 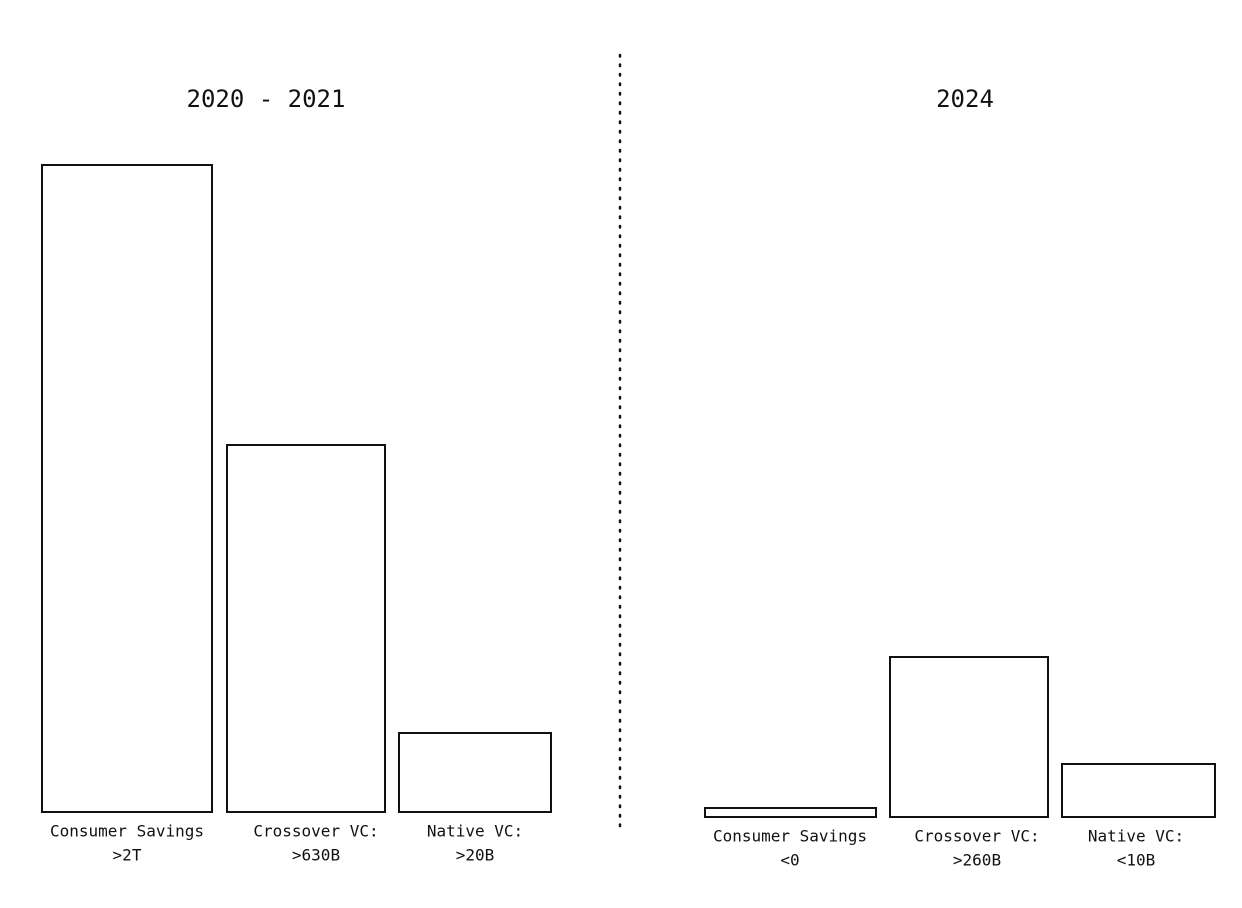 I want to click on bar-value-label: >260B, so click(x=977, y=860).